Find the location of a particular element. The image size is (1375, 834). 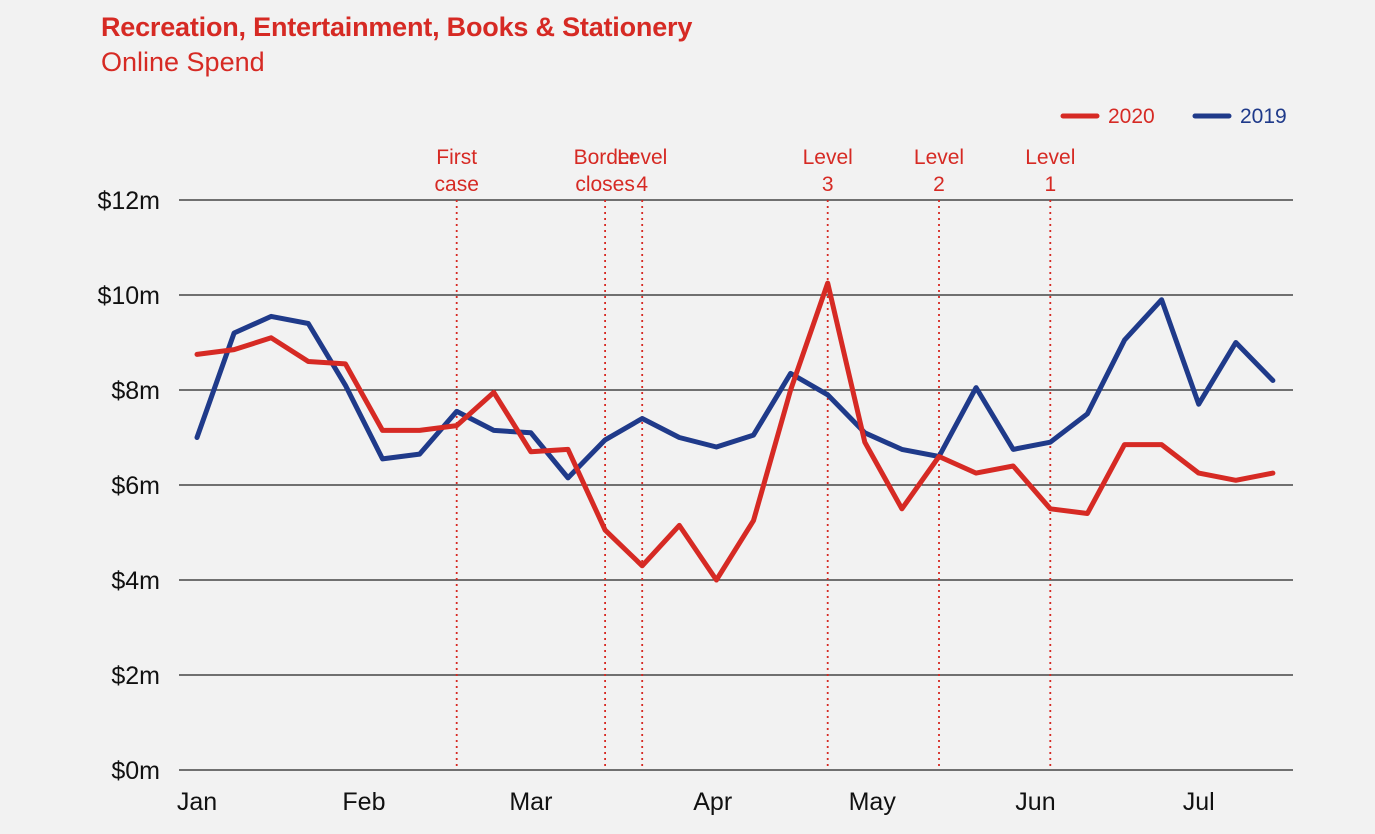

event-label: closes is located at coordinates (605, 184).